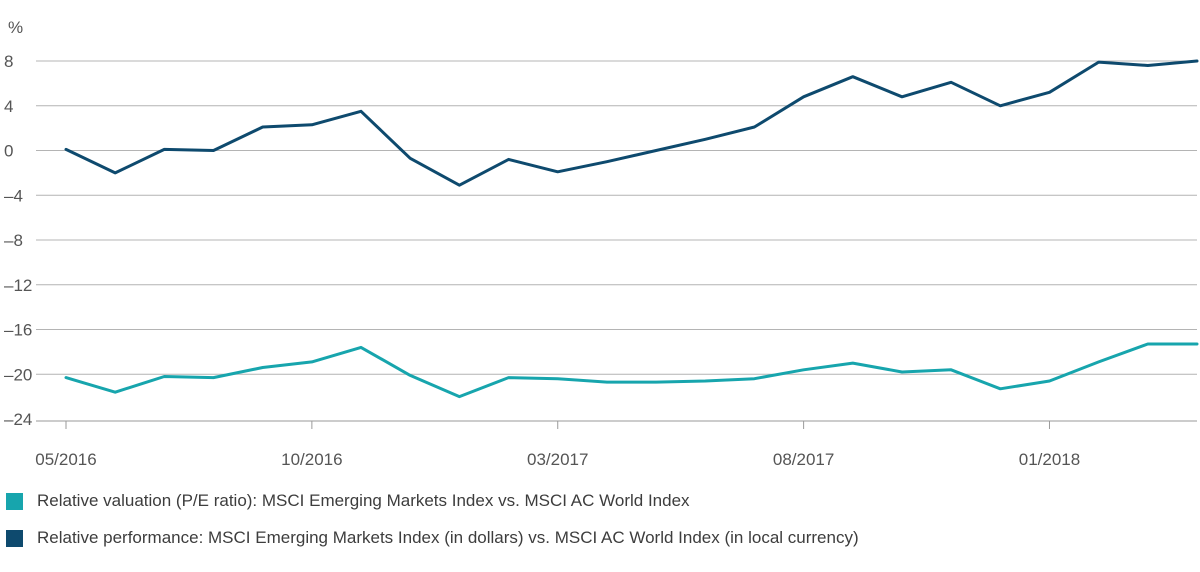 The width and height of the screenshot is (1200, 572). I want to click on series-line-relative-valuation, so click(631, 370).